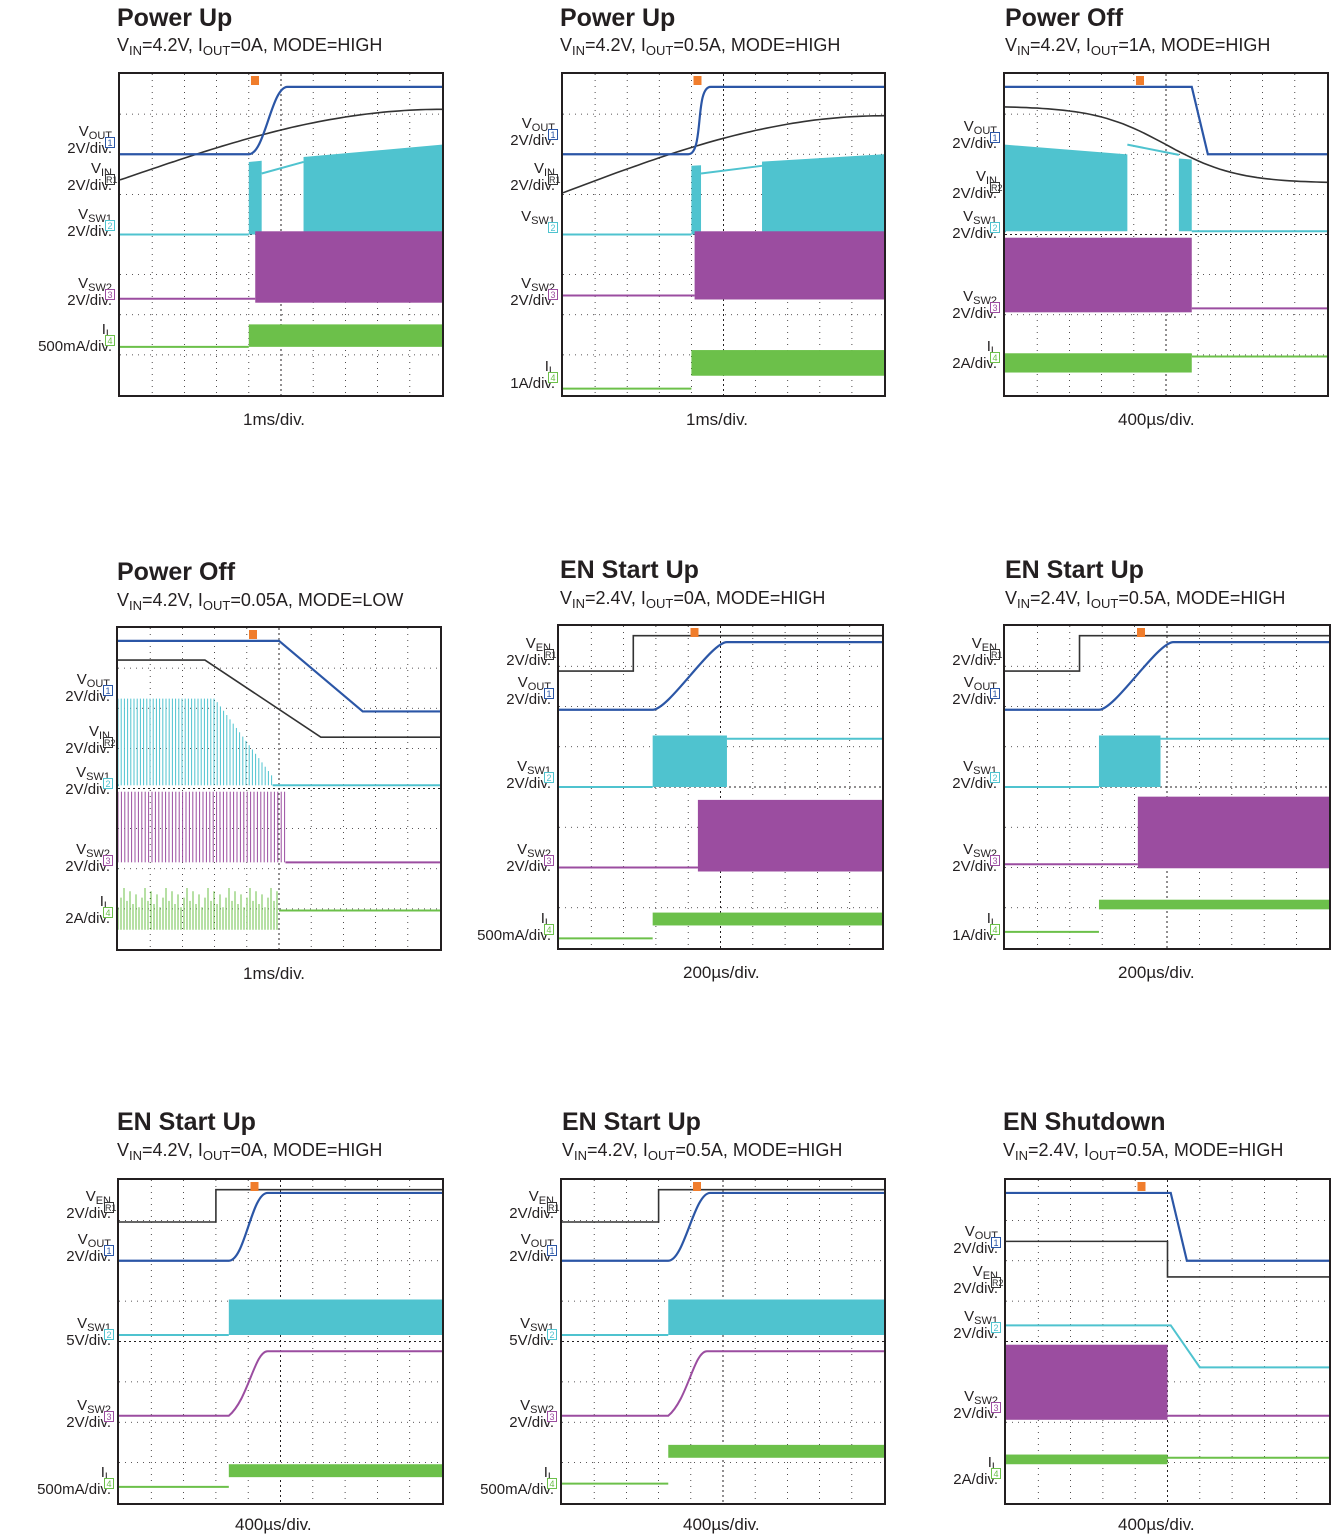 Image resolution: width=1337 pixels, height=1535 pixels. I want to click on channel-marker: R2, so click(109, 742).